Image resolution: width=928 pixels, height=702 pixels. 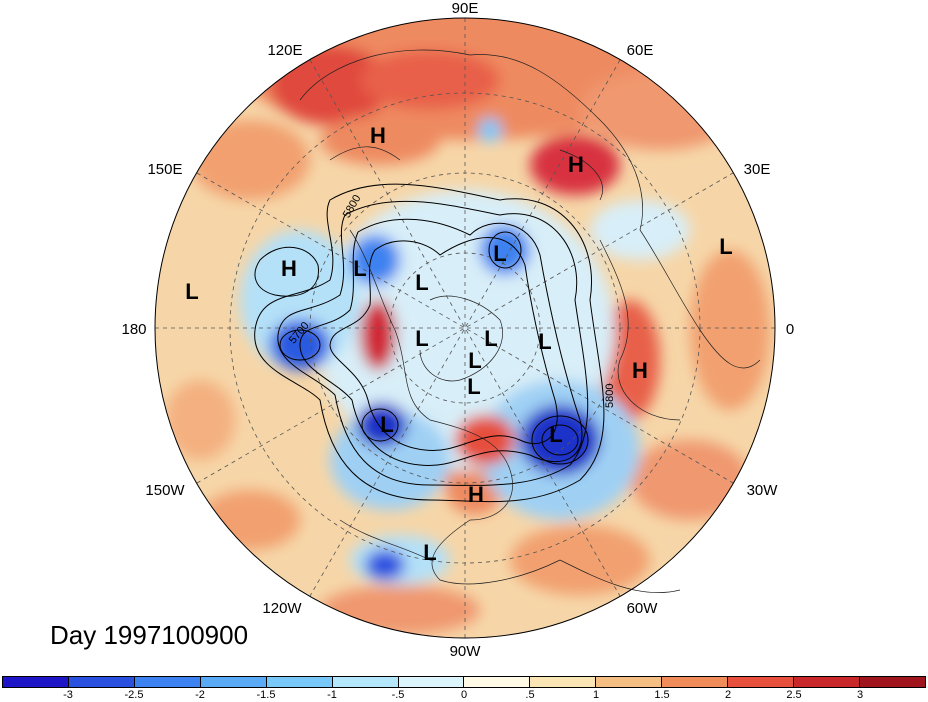 I want to click on colorbar-tick-label: 2, so click(x=728, y=695).